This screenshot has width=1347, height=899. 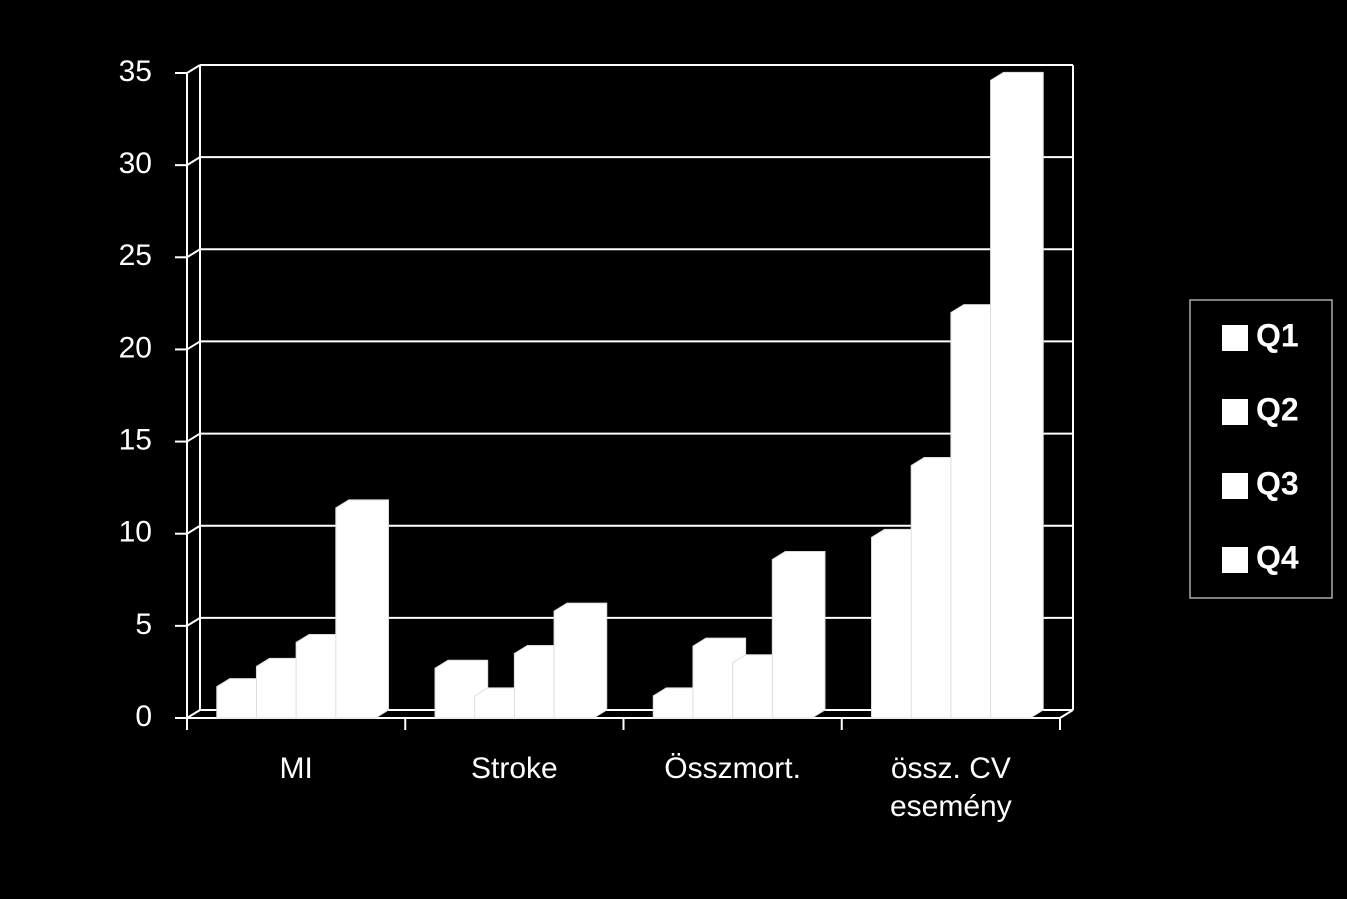 I want to click on y-tick-label: 10, so click(x=135, y=532).